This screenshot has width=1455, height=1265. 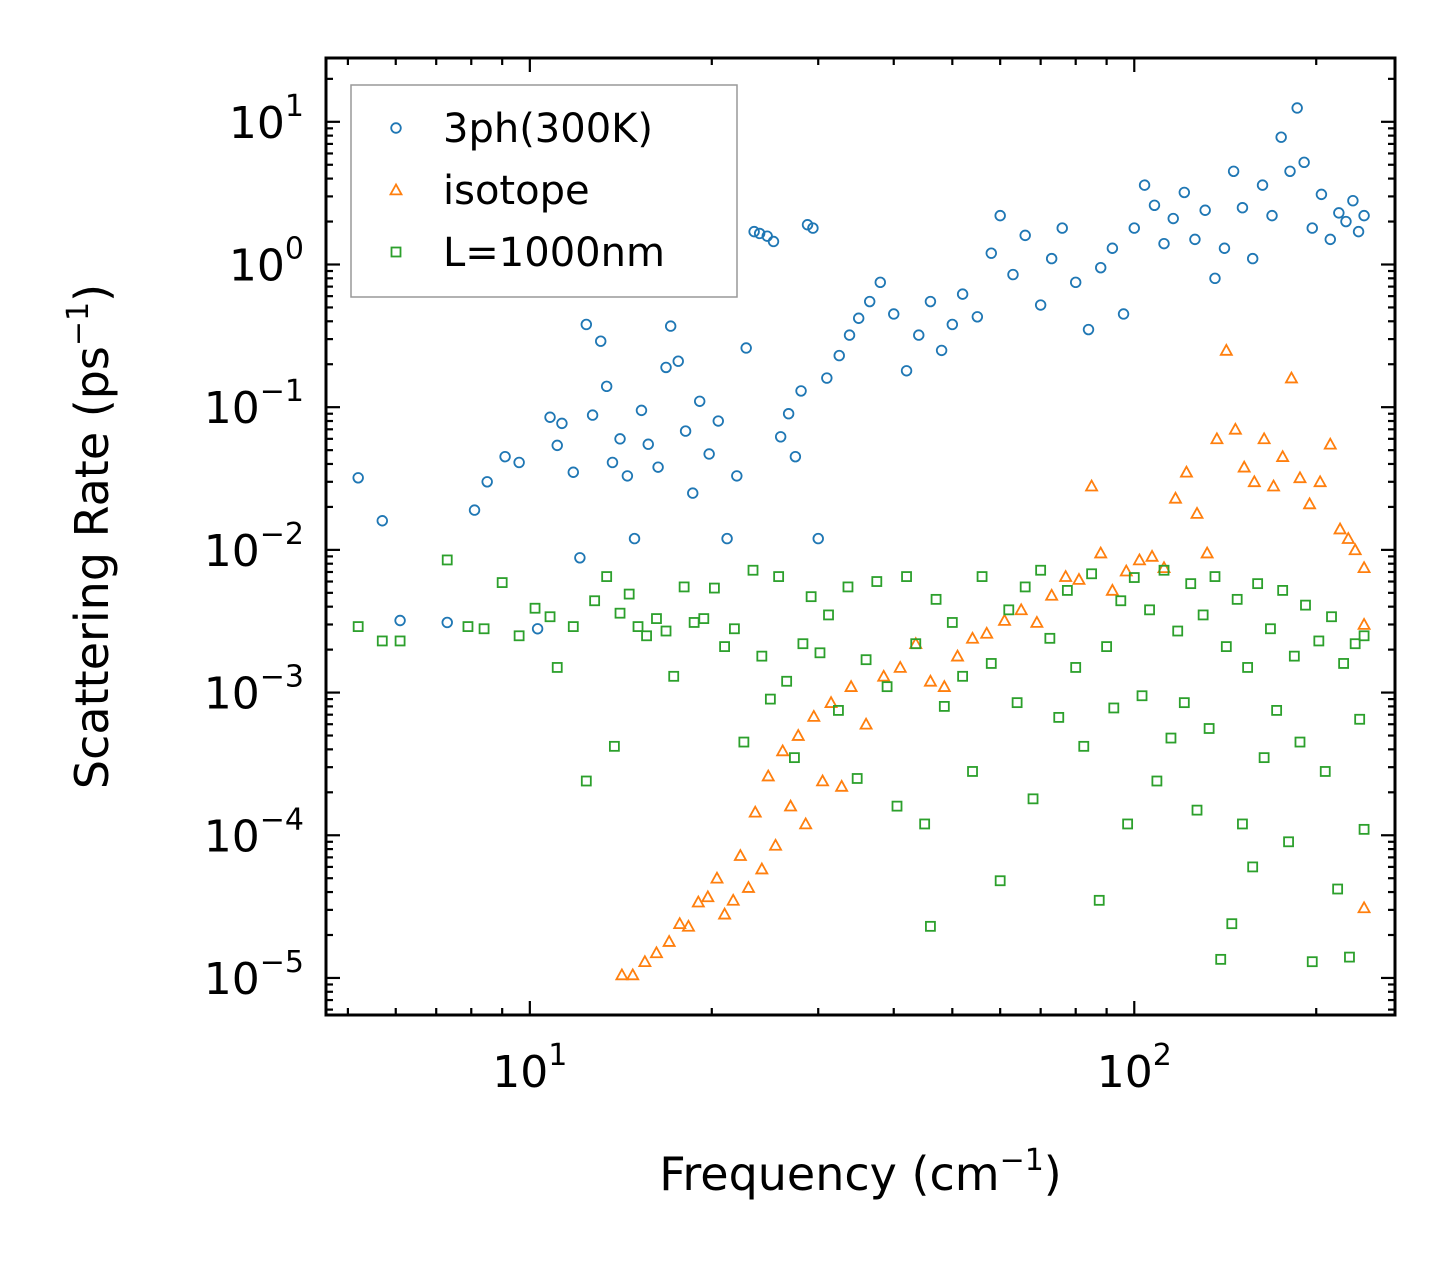 I want to click on y-tick-label: 10⁻³, so click(x=254, y=690).